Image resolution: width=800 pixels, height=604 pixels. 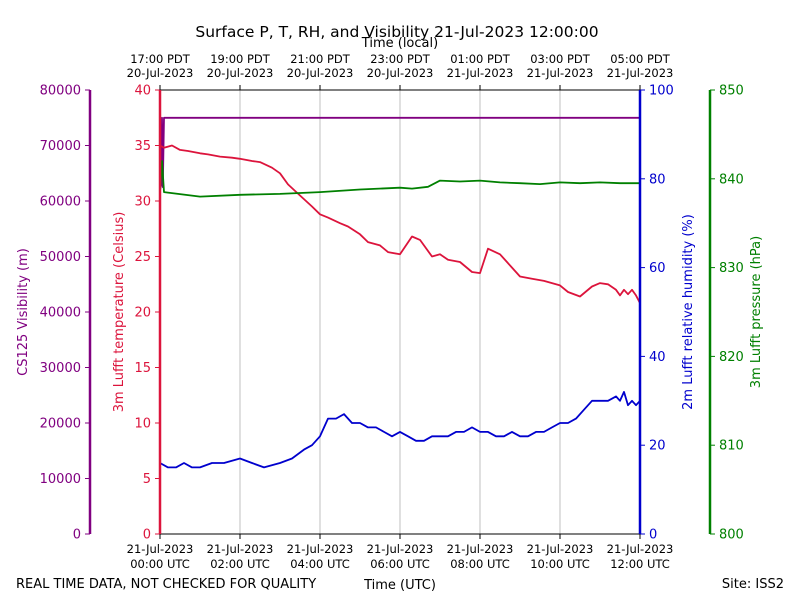 What do you see at coordinates (731, 446) in the screenshot?
I see `y-tick-label-pressure: 810` at bounding box center [731, 446].